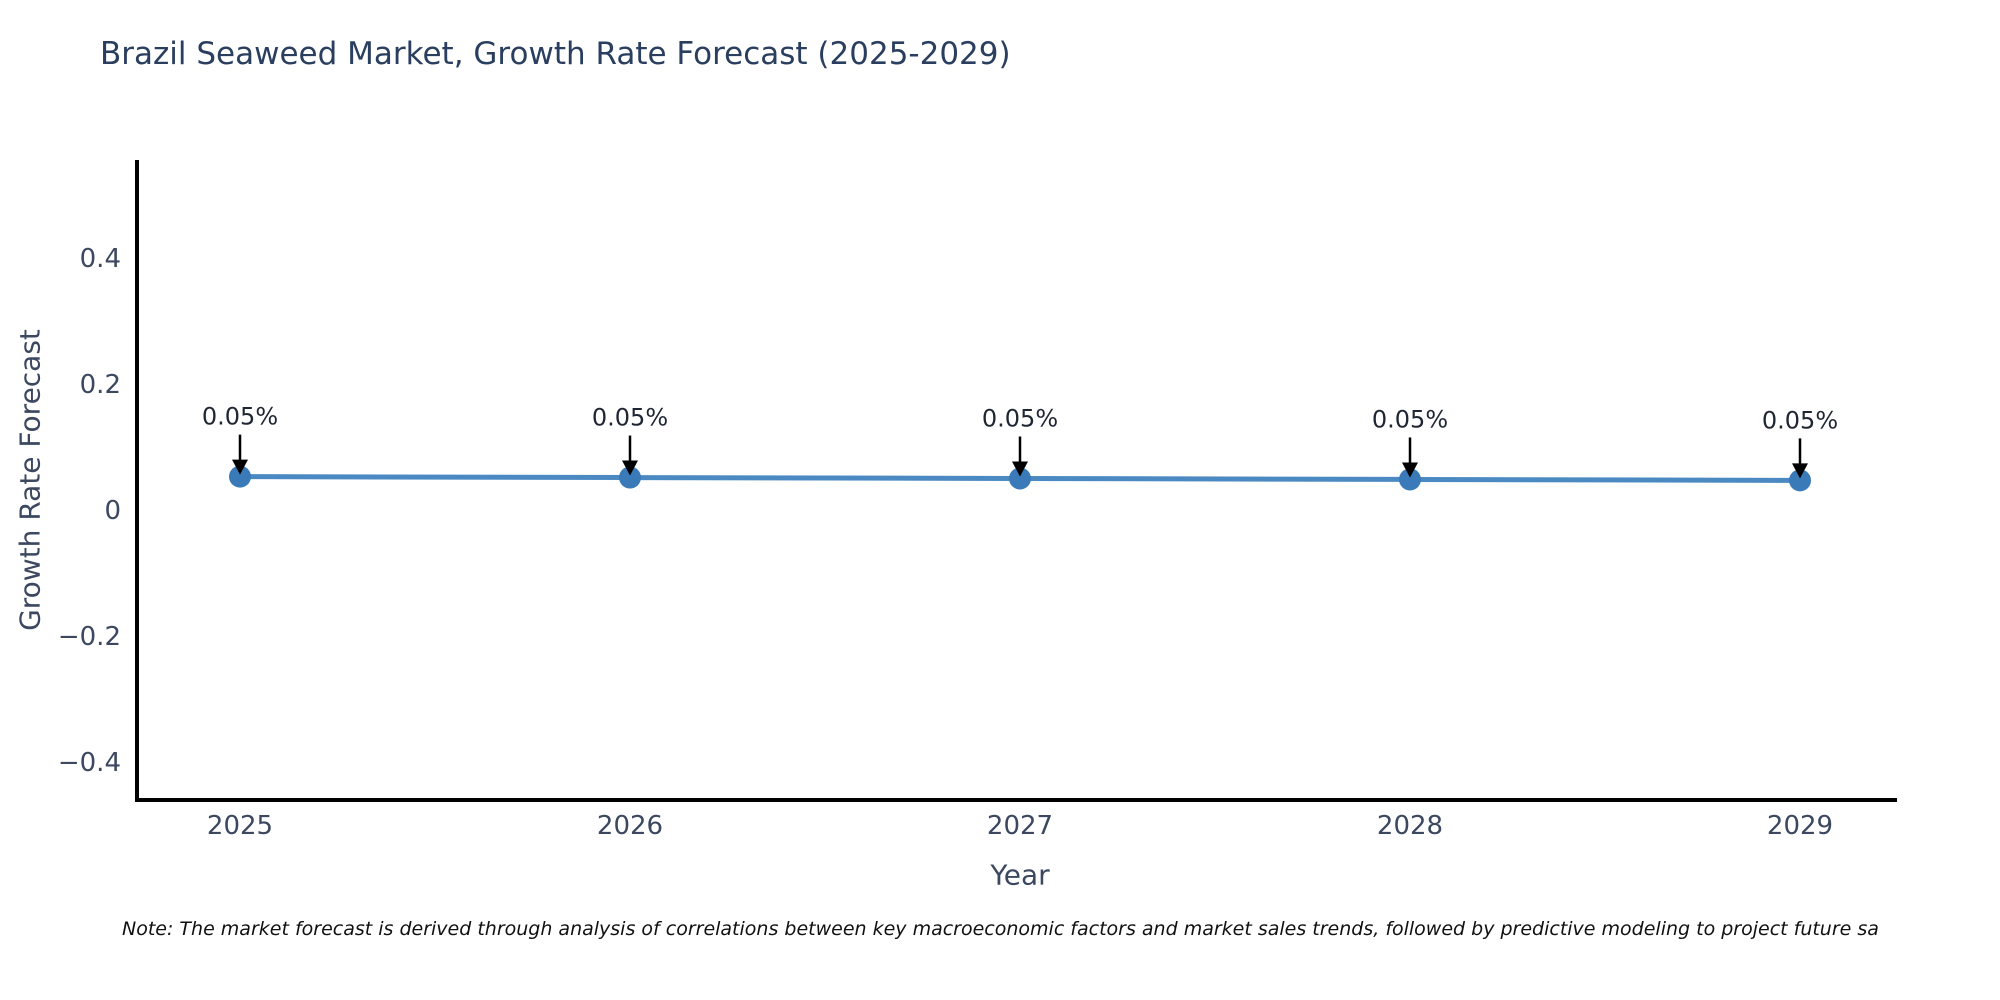 The height and width of the screenshot is (1000, 2000). Describe the element at coordinates (100, 385) in the screenshot. I see `y-tick-label: 0.2` at that location.